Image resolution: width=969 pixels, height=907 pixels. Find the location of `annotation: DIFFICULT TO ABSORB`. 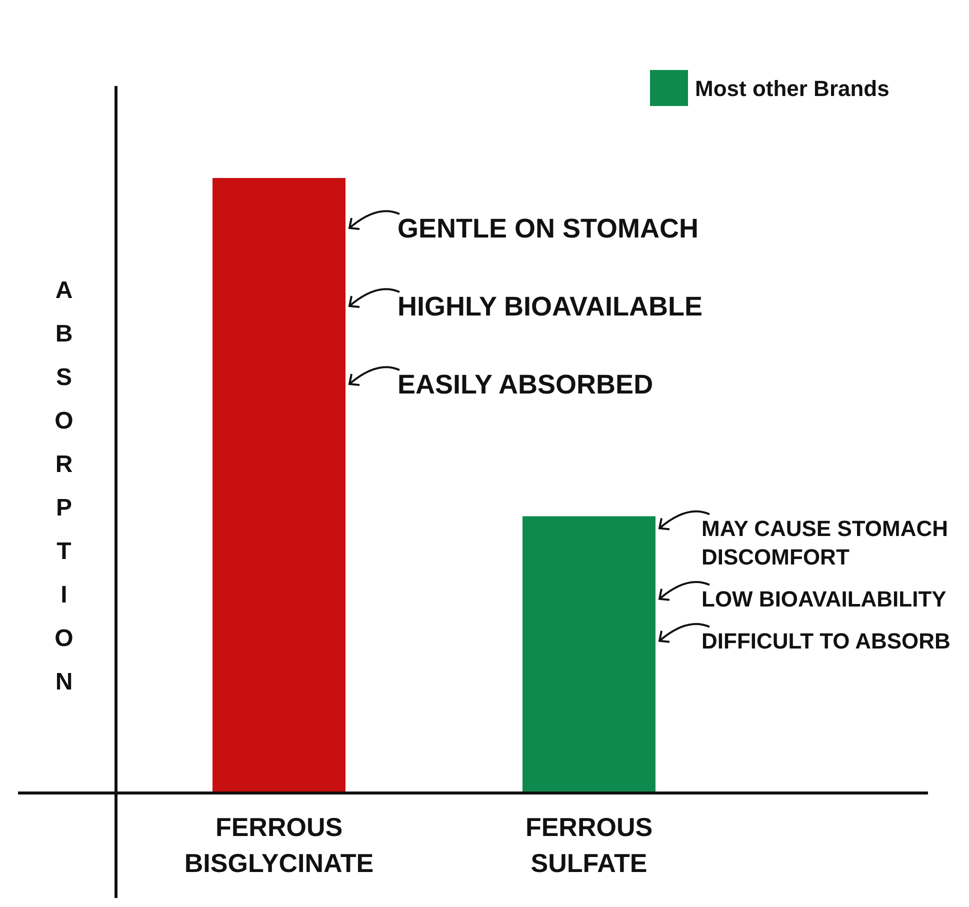

annotation: DIFFICULT TO ABSORB is located at coordinates (826, 641).